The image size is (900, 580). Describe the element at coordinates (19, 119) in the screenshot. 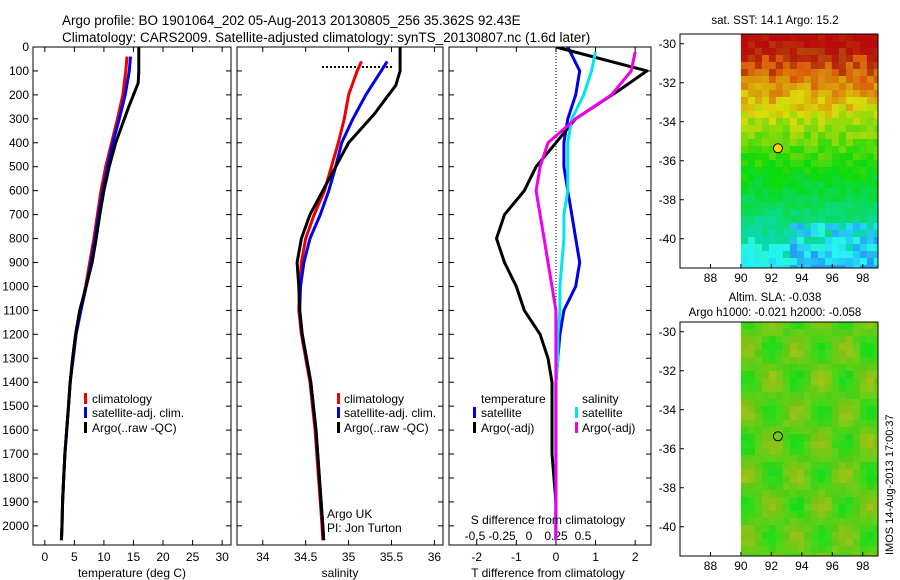

I see `y-tick-label: 300` at that location.